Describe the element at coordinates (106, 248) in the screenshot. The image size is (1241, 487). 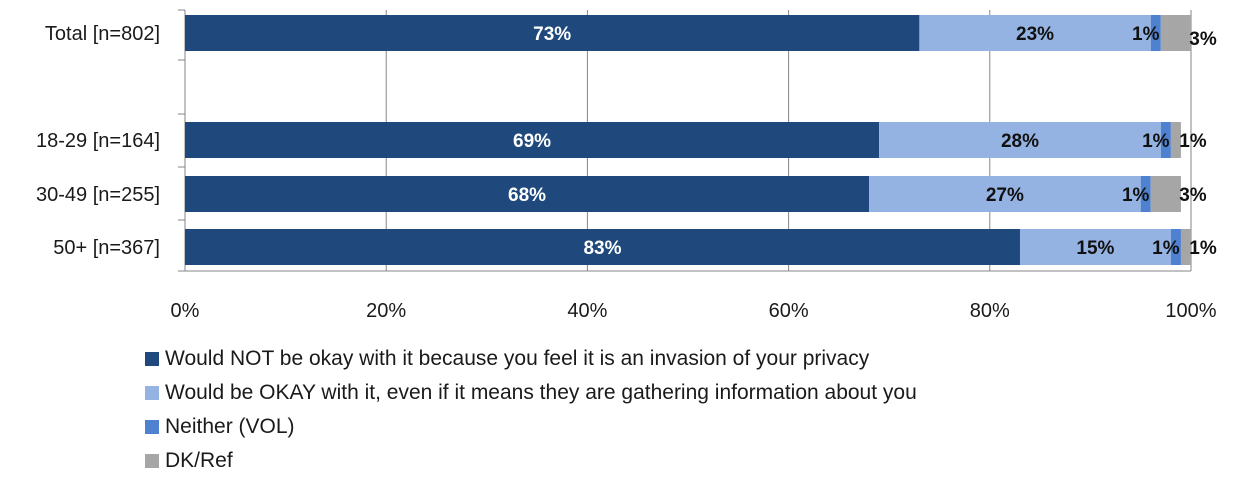
I see `category-label: 50+ [n=367]` at that location.